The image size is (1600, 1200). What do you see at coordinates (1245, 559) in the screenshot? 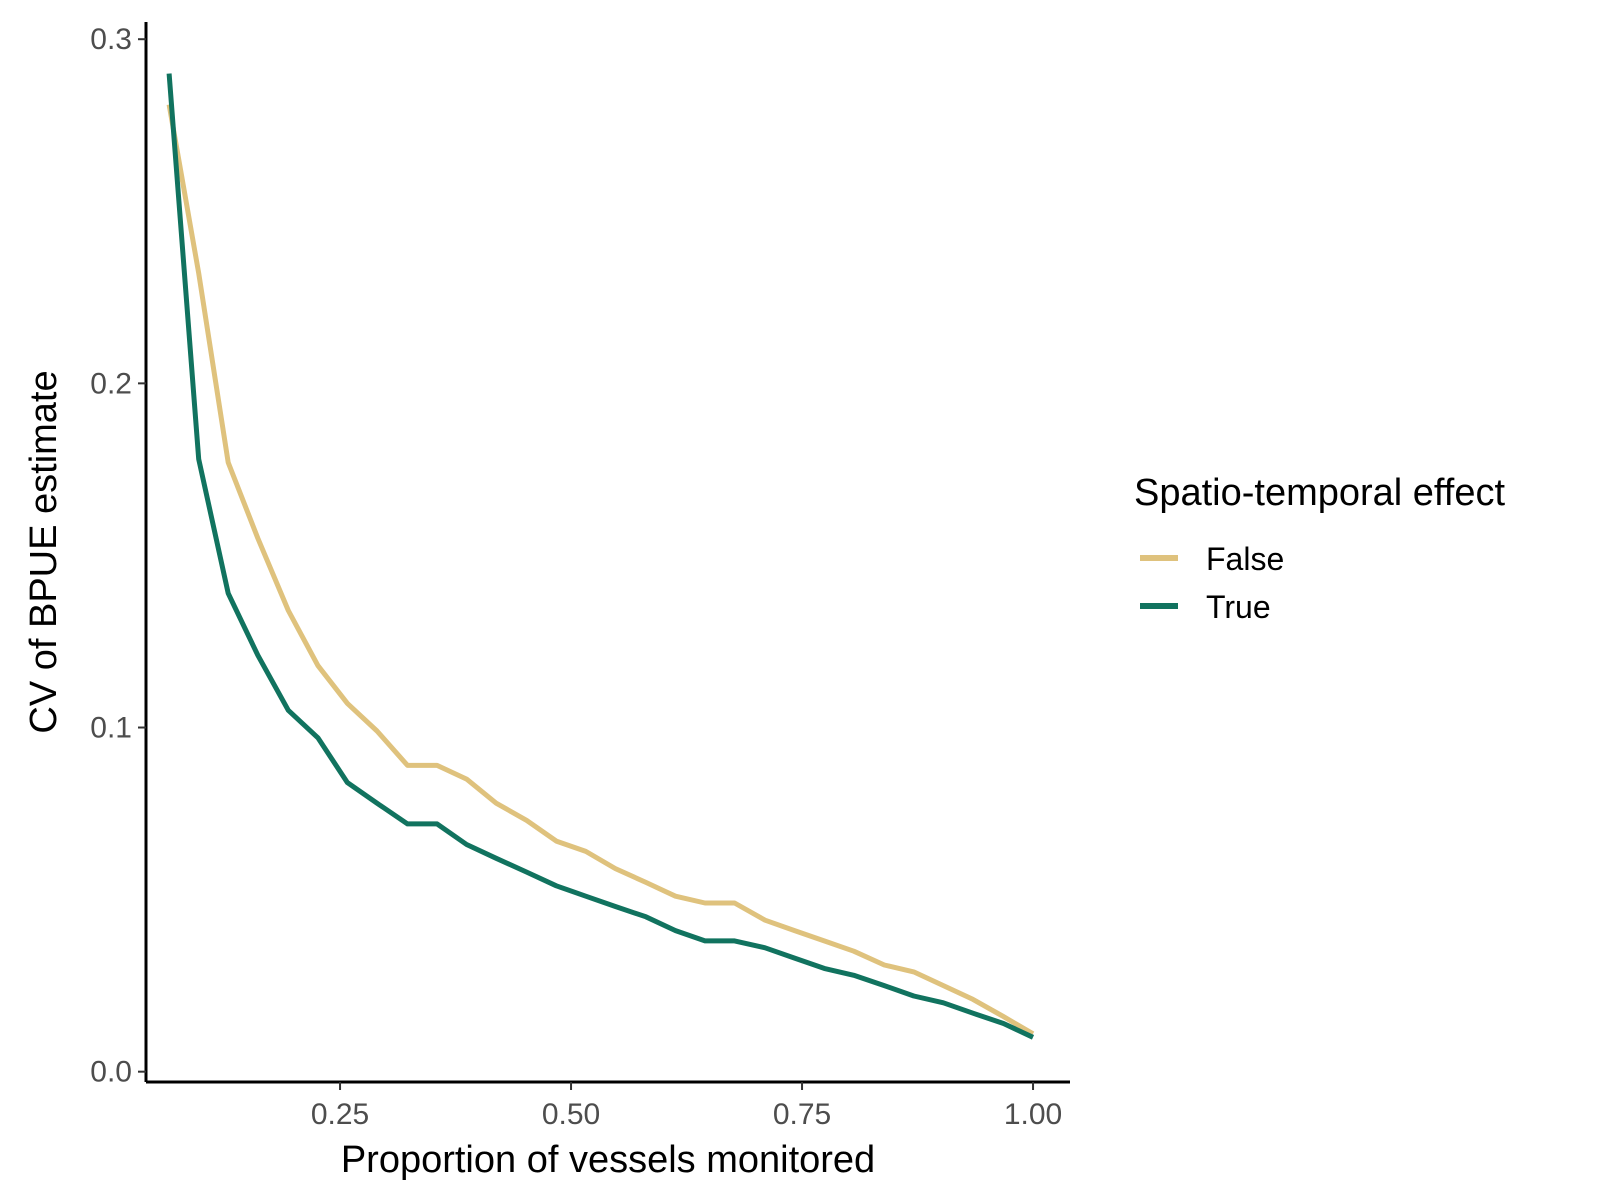
I see `legend-label-false: False` at bounding box center [1245, 559].